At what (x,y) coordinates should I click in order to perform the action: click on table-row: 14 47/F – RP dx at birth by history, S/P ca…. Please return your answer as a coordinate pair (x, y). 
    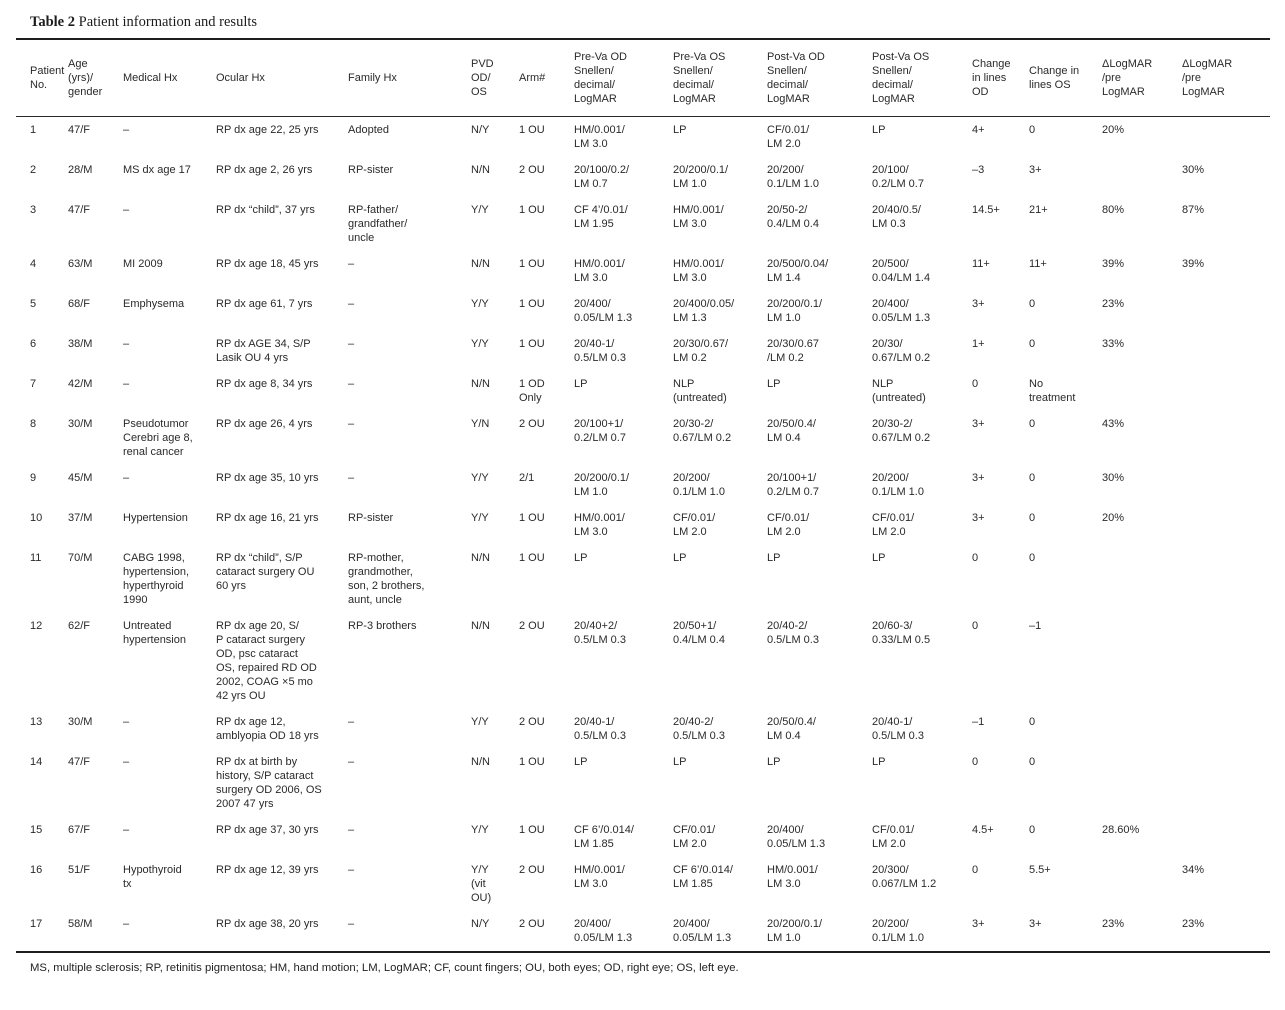
    Looking at the image, I should click on (643, 783).